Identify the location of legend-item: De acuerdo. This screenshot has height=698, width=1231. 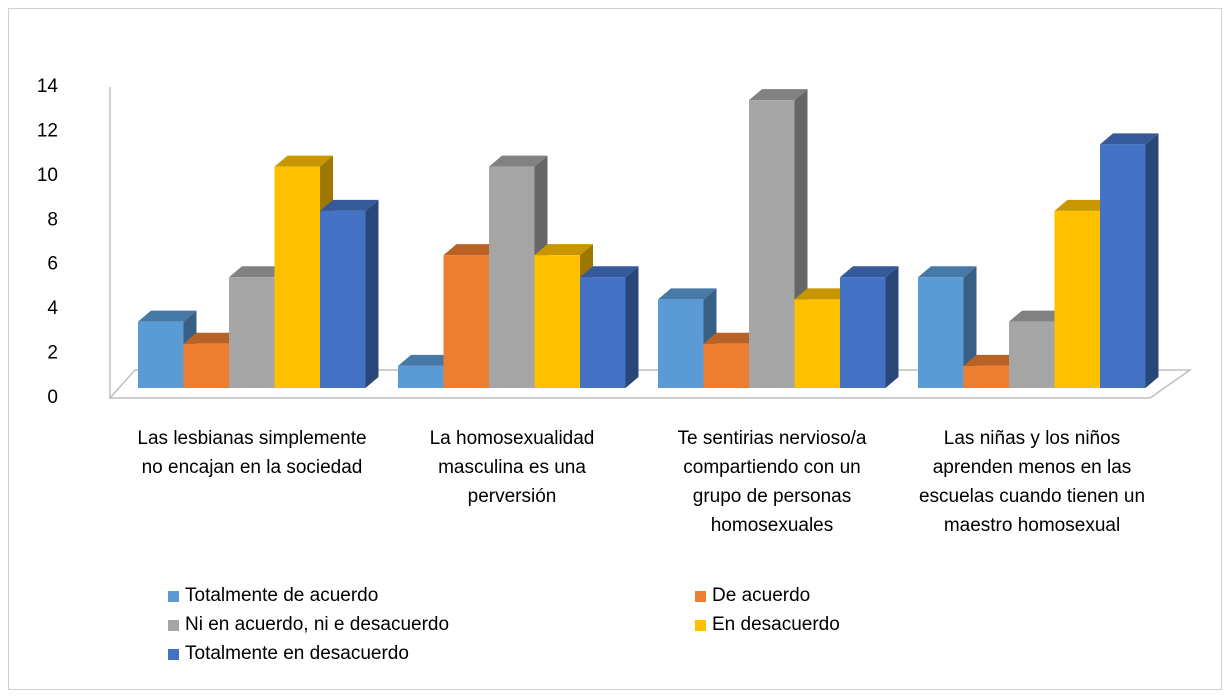
(752, 596).